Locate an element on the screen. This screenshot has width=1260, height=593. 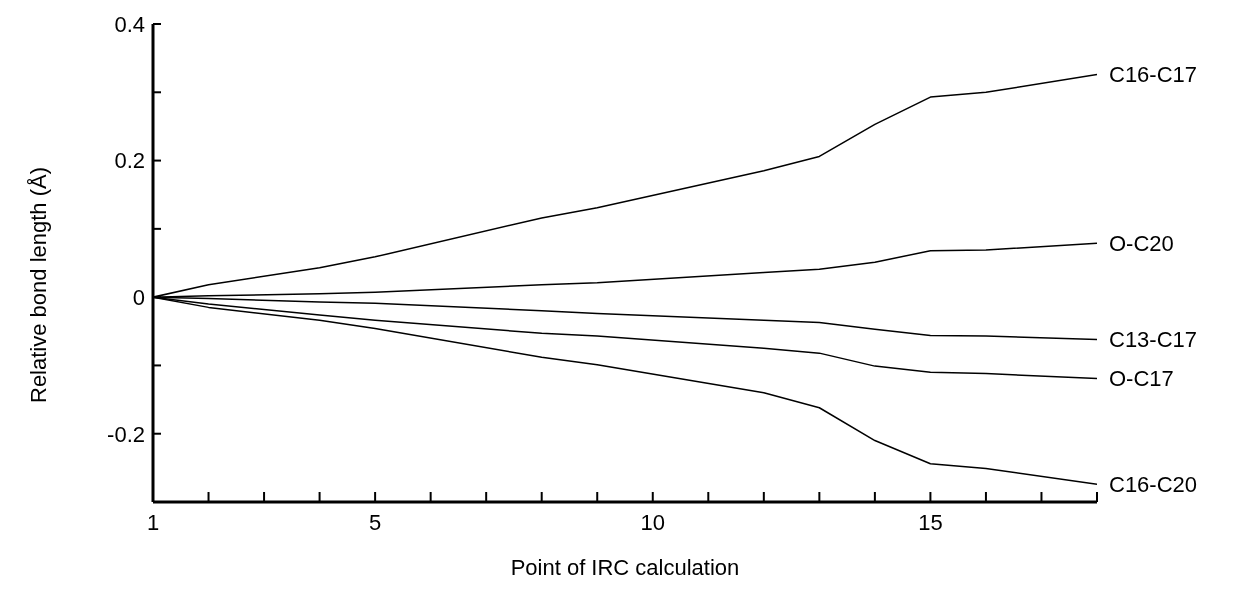
series-label: O-C17 is located at coordinates (1141, 378).